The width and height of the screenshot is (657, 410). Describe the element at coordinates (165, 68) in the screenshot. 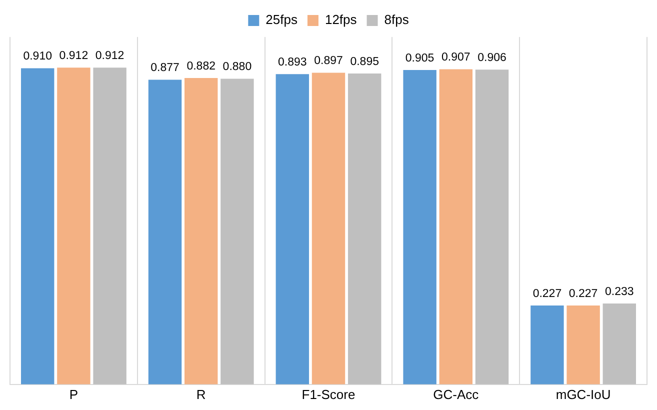

I see `data-label: 0.877` at that location.